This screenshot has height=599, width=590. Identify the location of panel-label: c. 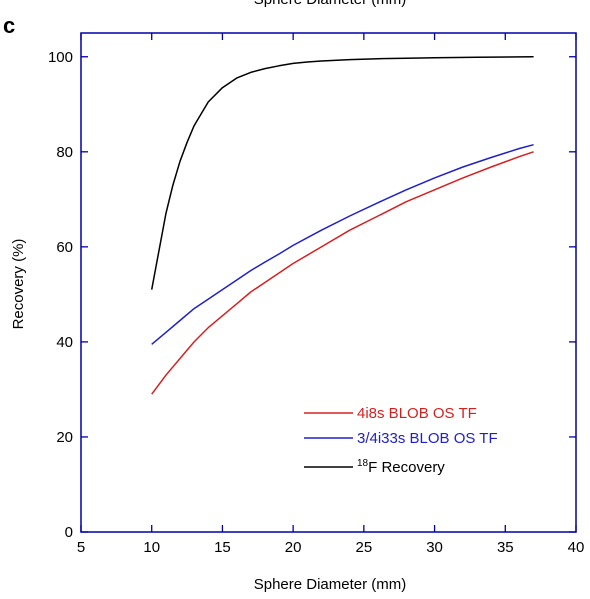
(9, 25).